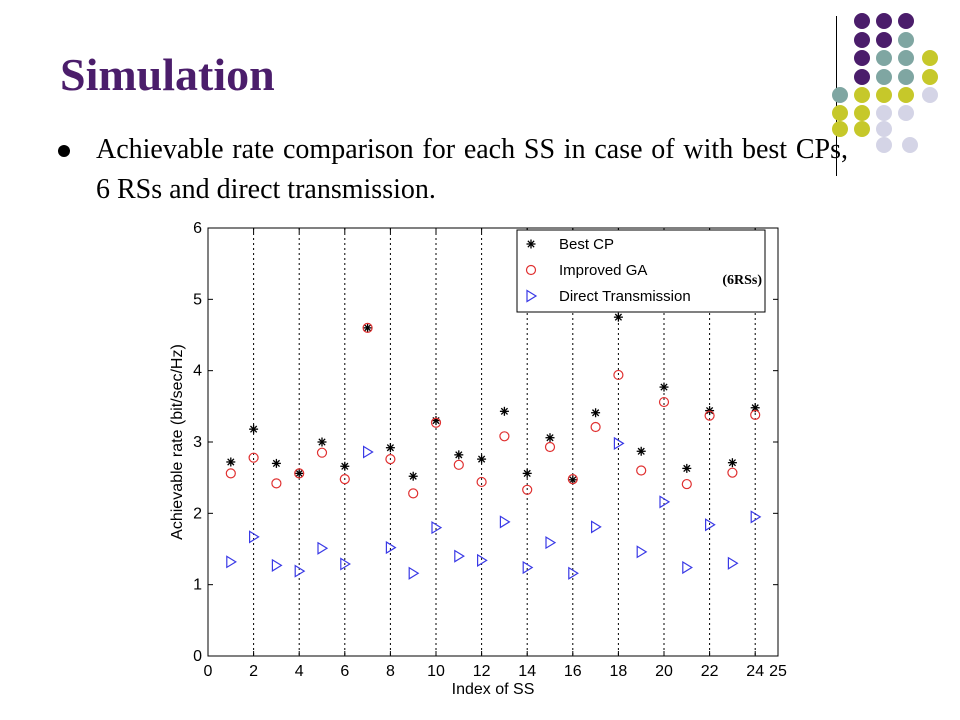 The height and width of the screenshot is (720, 960). Describe the element at coordinates (299, 671) in the screenshot. I see `x-tick-label: 4` at that location.